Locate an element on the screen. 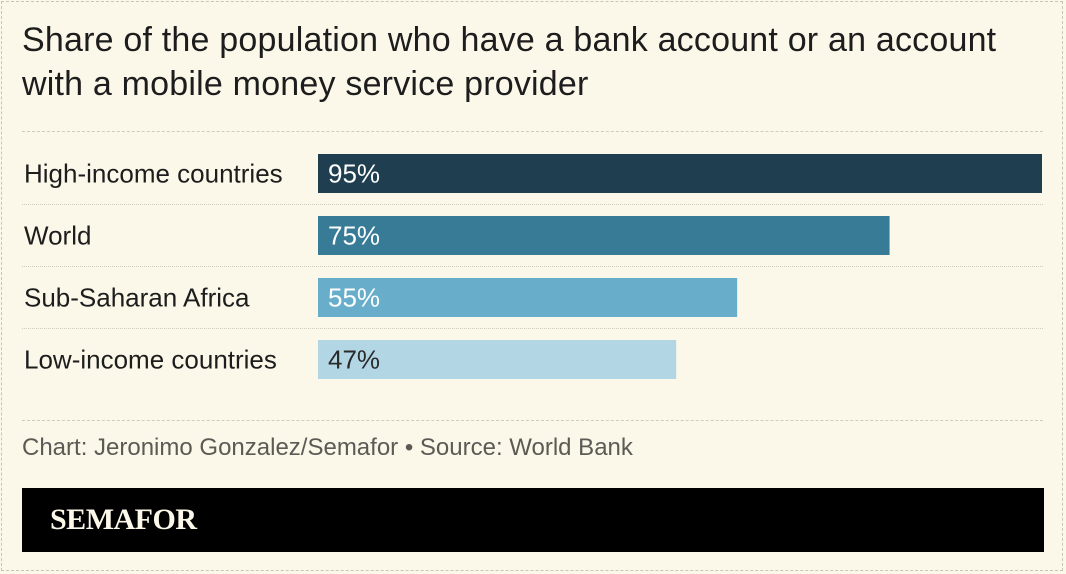 Image resolution: width=1066 pixels, height=574 pixels. bar-value-label: 47% is located at coordinates (354, 360).